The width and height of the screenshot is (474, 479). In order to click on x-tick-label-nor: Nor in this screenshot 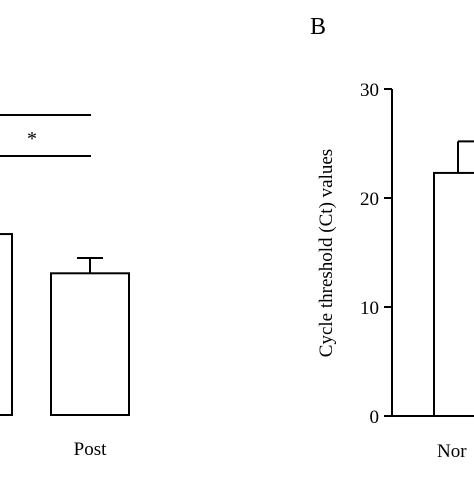, I will do `click(452, 451)`.